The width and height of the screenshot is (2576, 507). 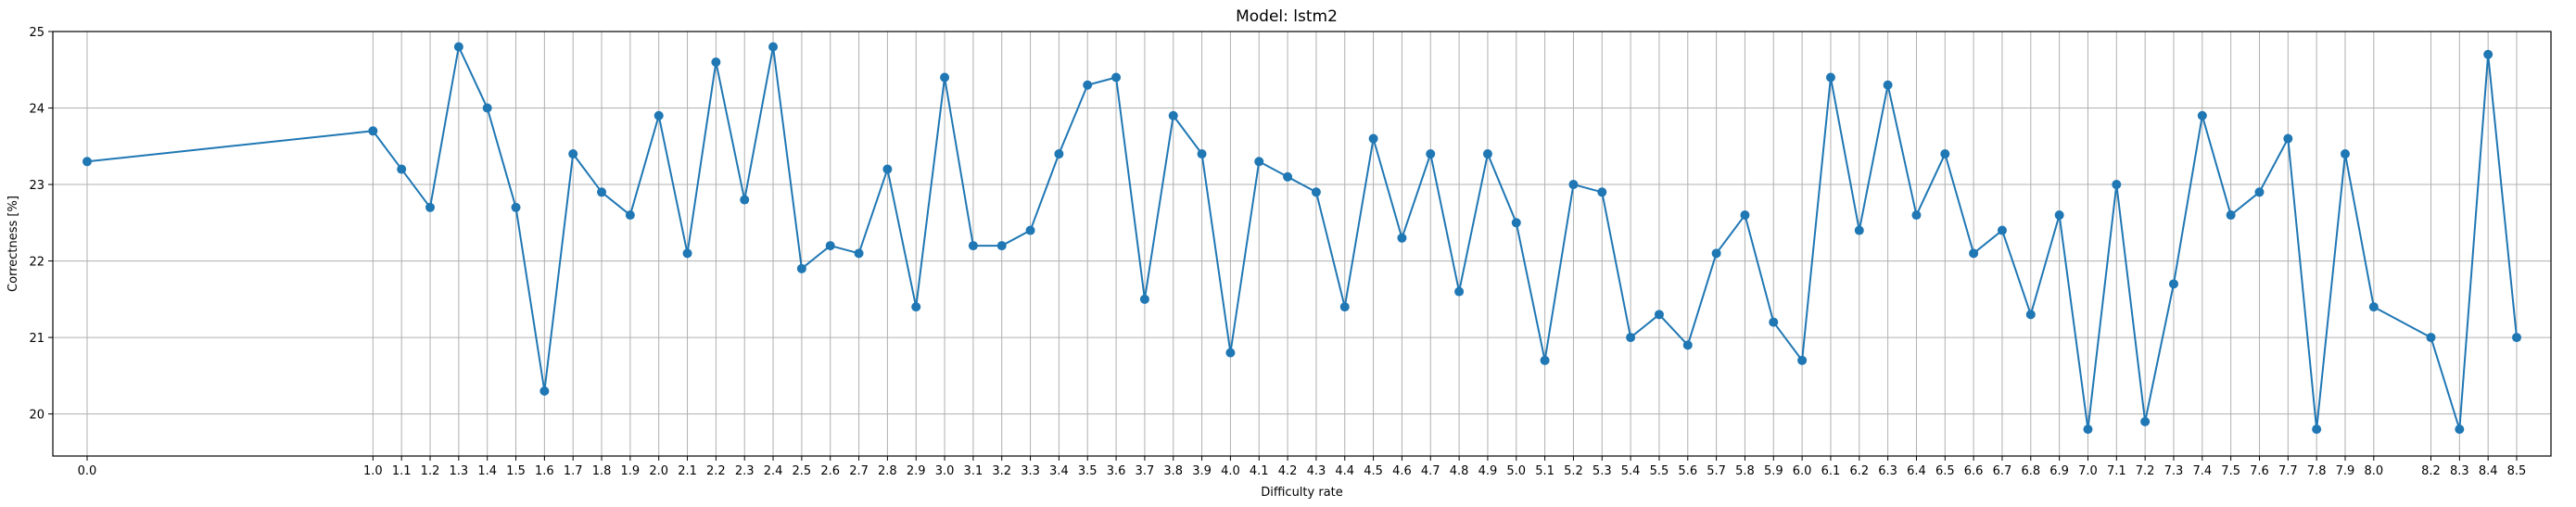 What do you see at coordinates (1602, 471) in the screenshot?
I see `x-tick-label: 5.3` at bounding box center [1602, 471].